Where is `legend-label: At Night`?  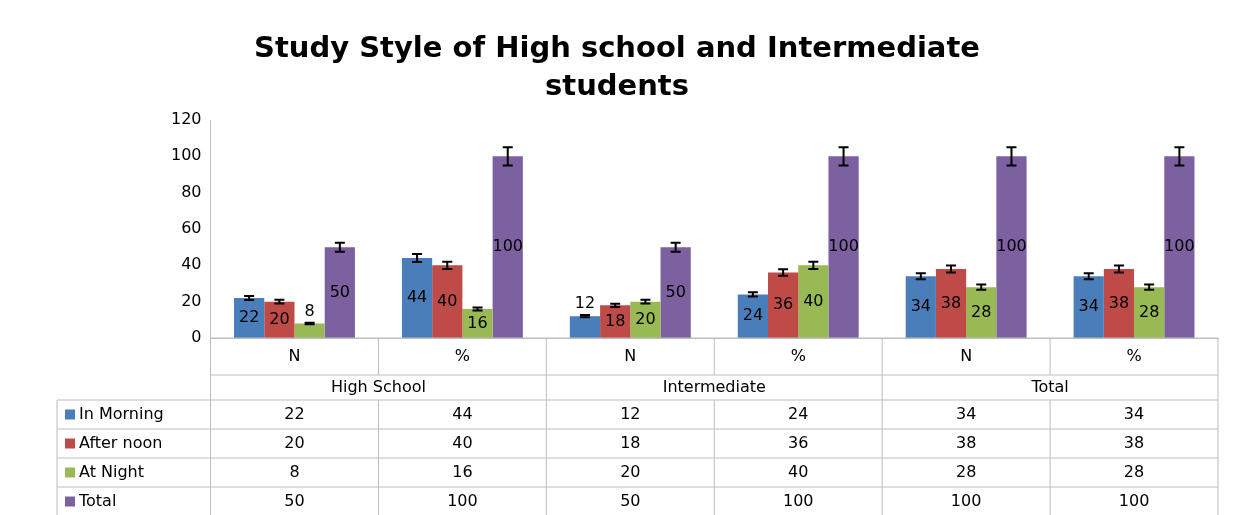
legend-label: At Night is located at coordinates (112, 471).